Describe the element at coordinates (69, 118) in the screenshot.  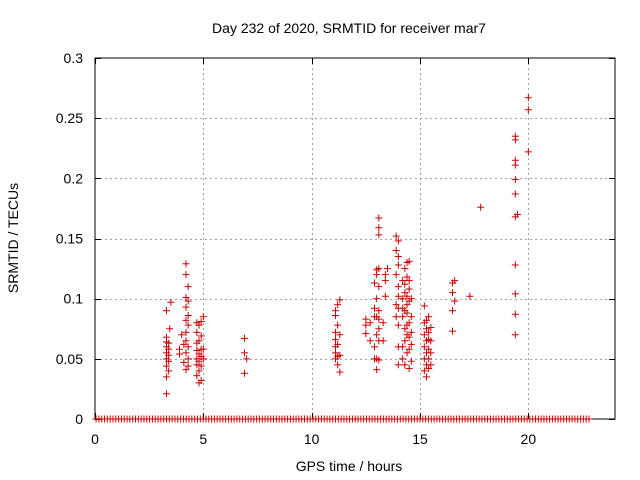
I see `y-tick-label: 0.25` at that location.